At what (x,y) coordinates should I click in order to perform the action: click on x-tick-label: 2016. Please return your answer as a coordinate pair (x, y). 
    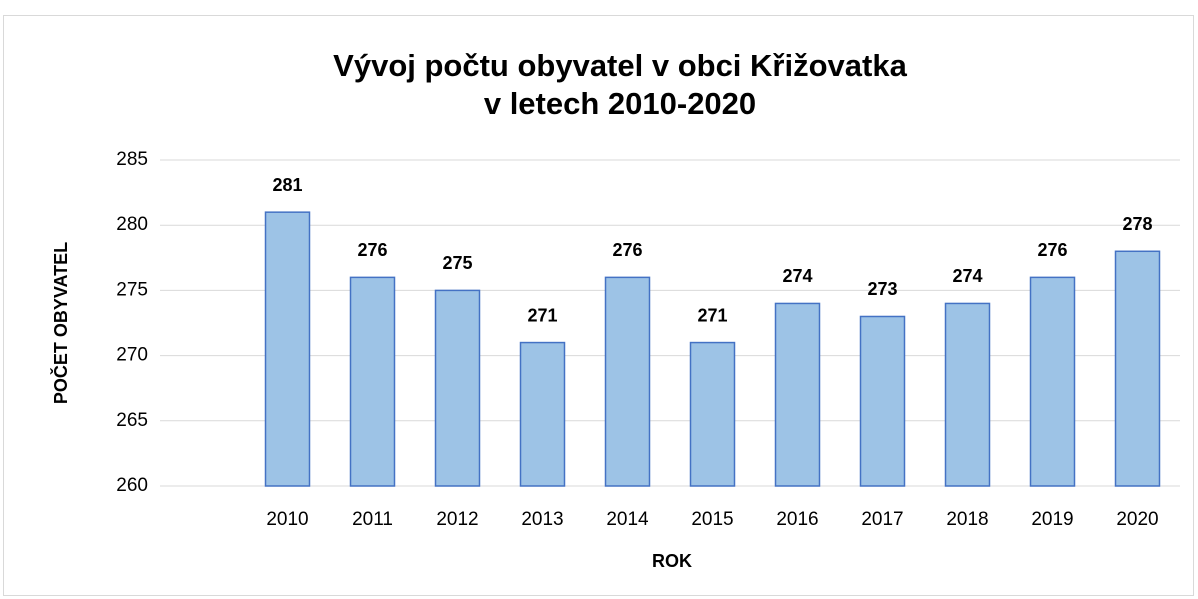
    Looking at the image, I should click on (797, 519).